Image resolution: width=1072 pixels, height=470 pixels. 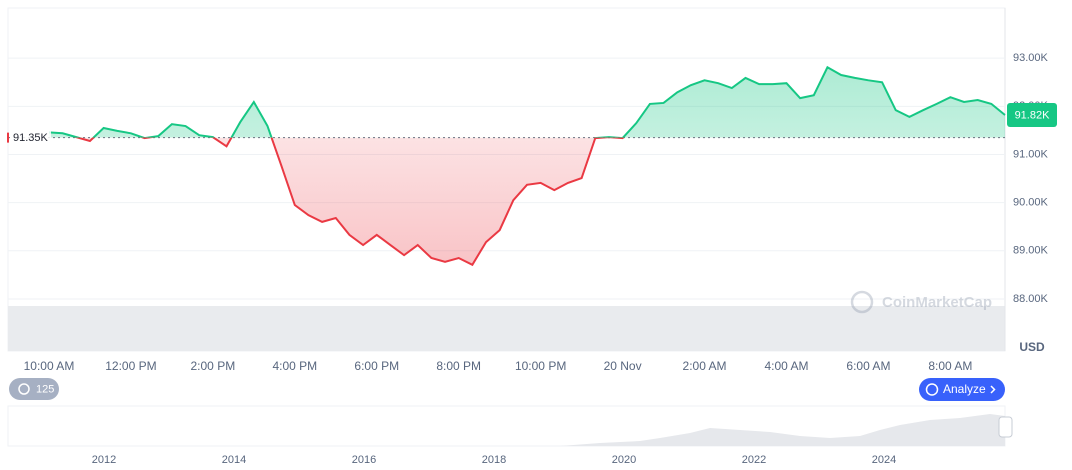 What do you see at coordinates (884, 460) in the screenshot?
I see `navigator-year: 2024` at bounding box center [884, 460].